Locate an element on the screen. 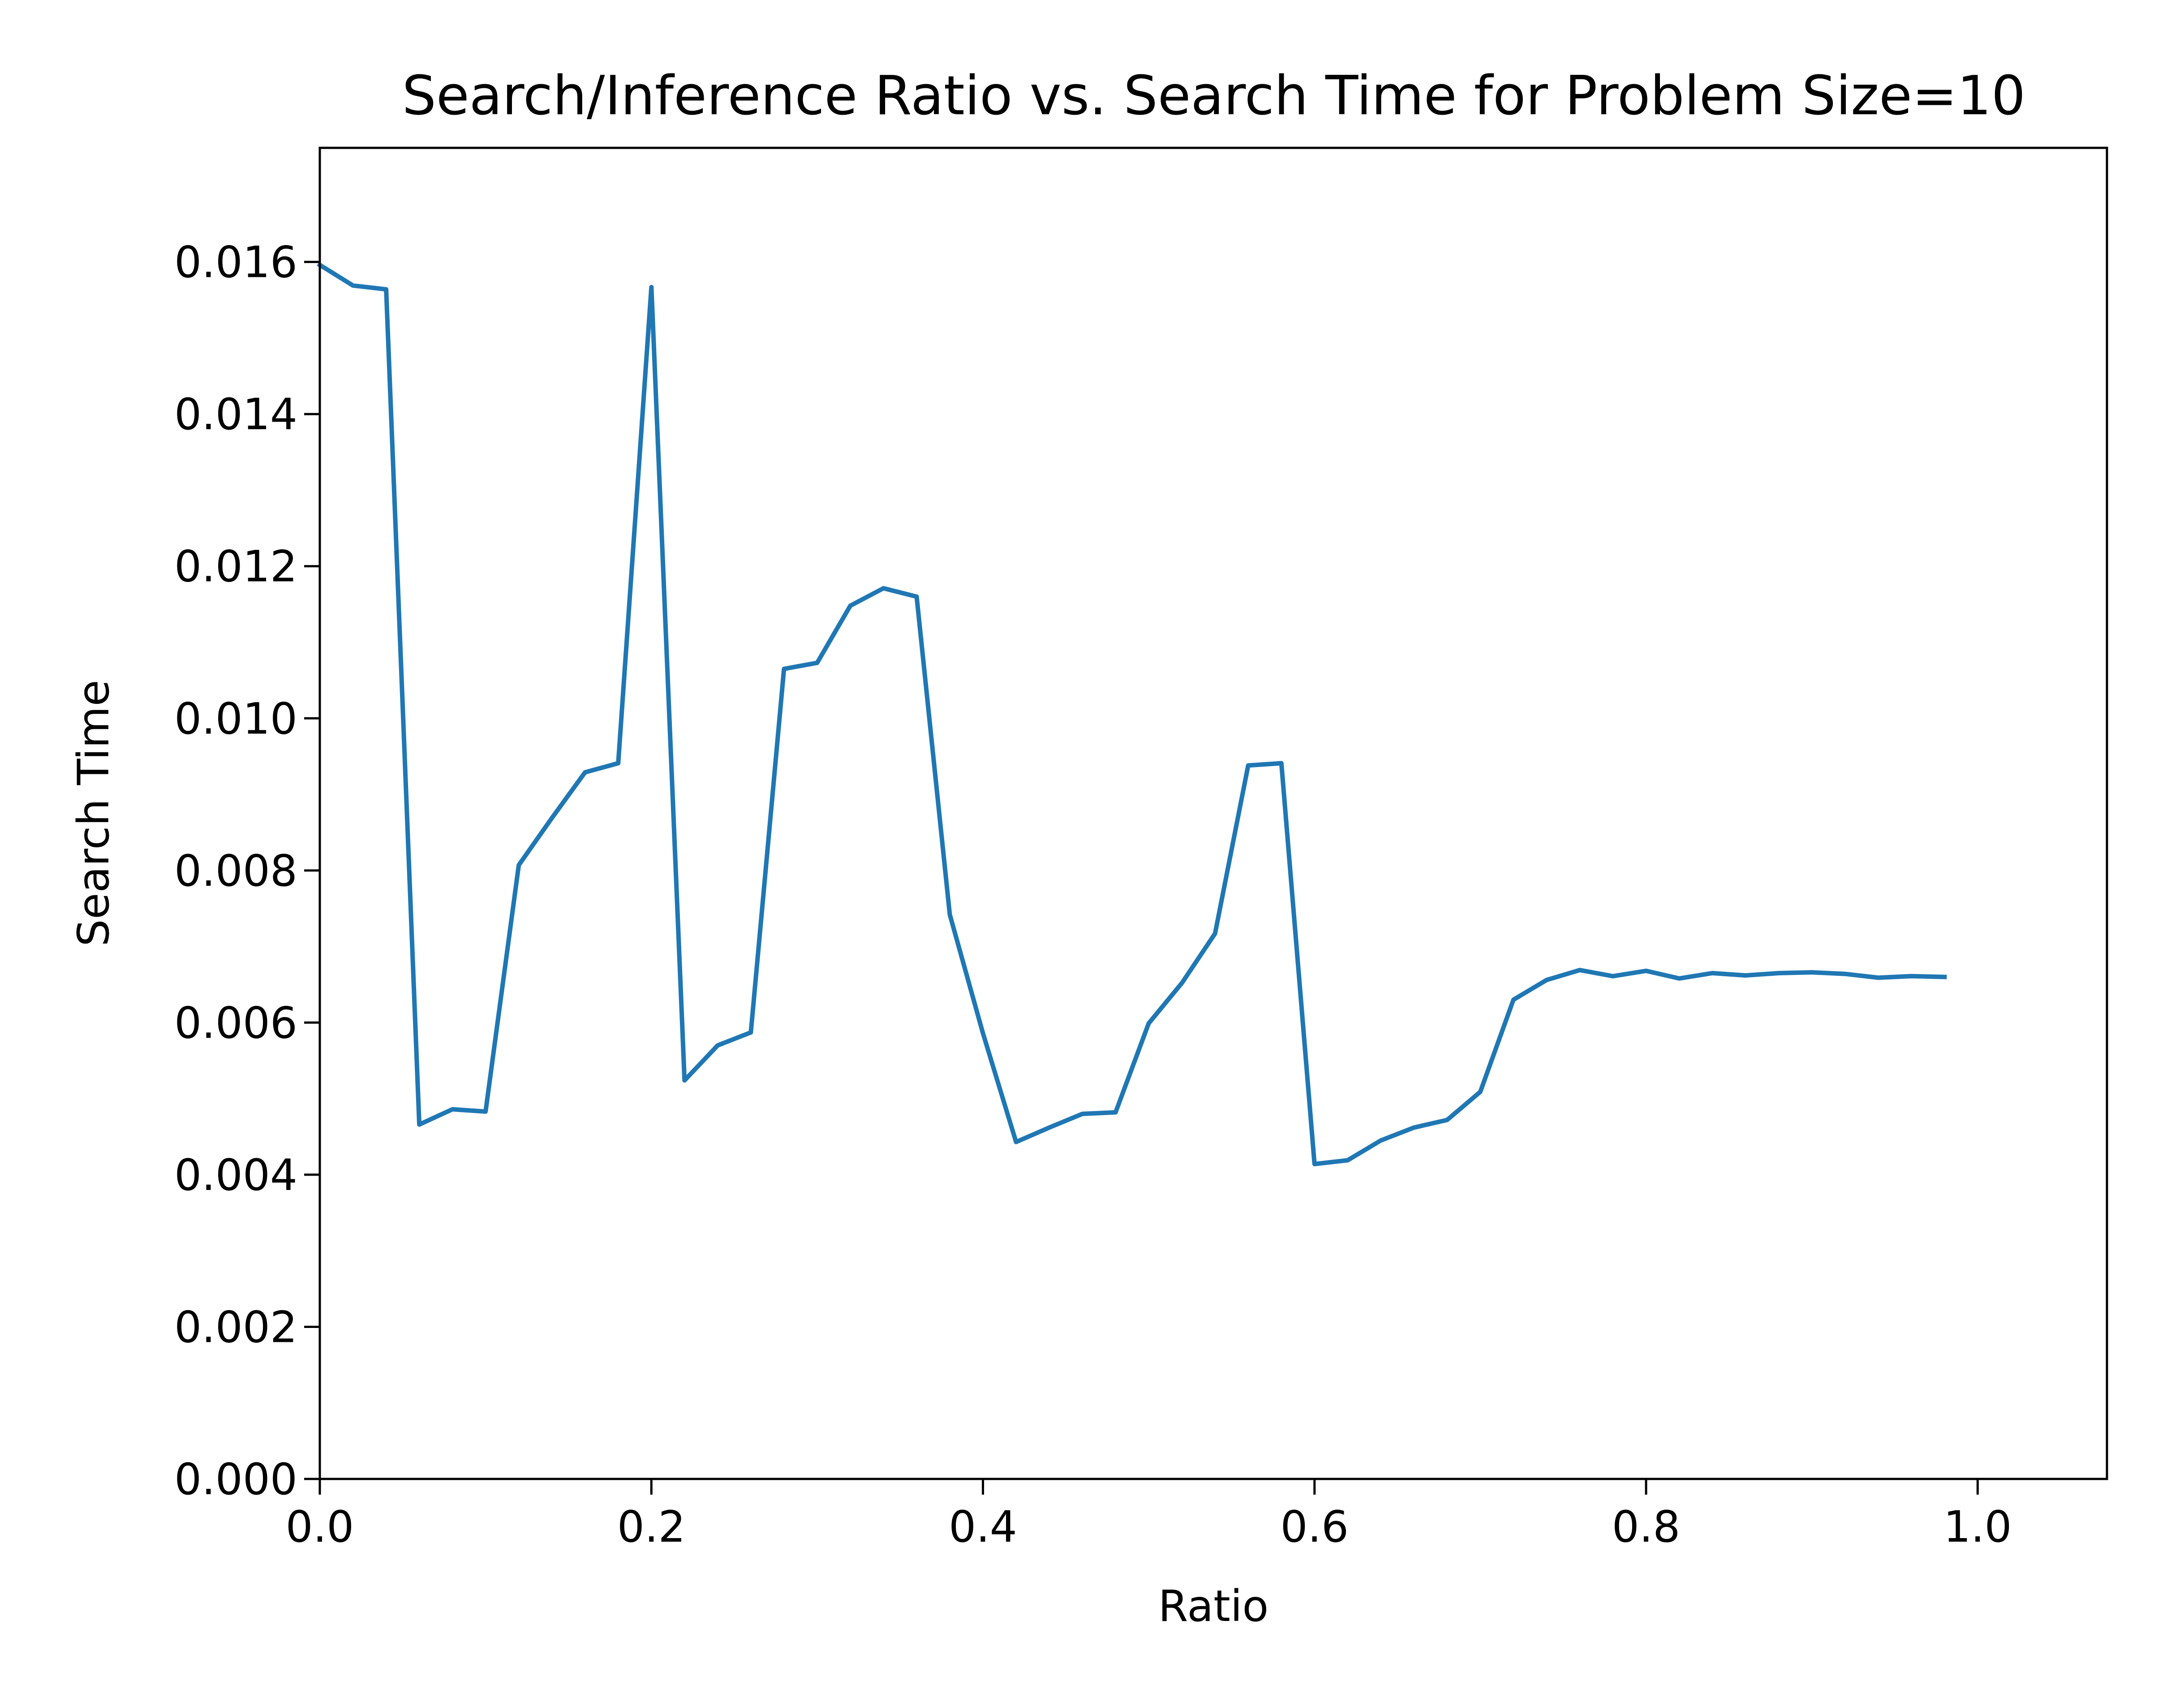 This screenshot has width=2184, height=1694. y-tick-label: 0.012 is located at coordinates (236, 567).